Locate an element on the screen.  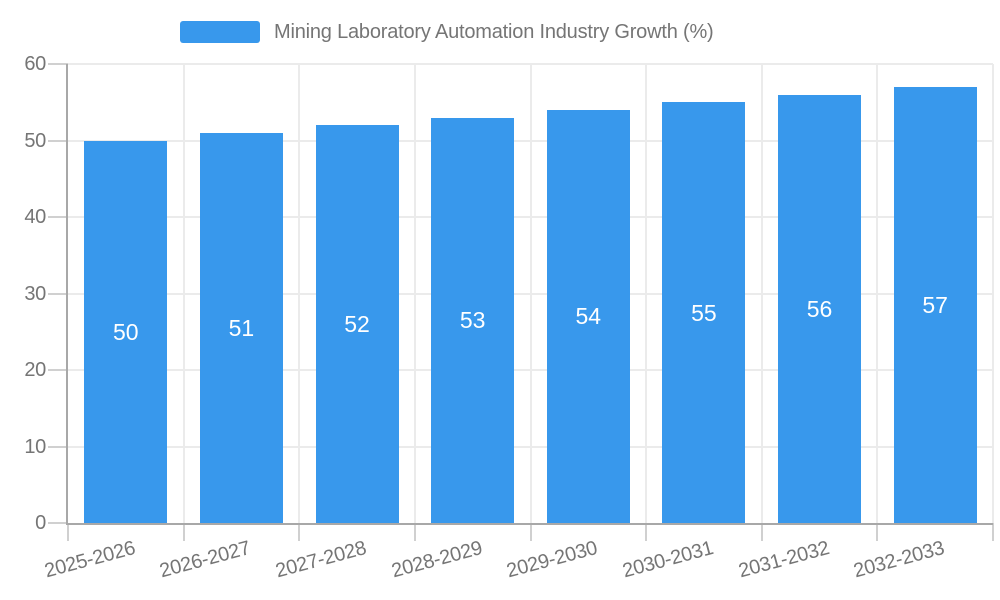
y-axis-tick-label: 0 is located at coordinates (40, 523).